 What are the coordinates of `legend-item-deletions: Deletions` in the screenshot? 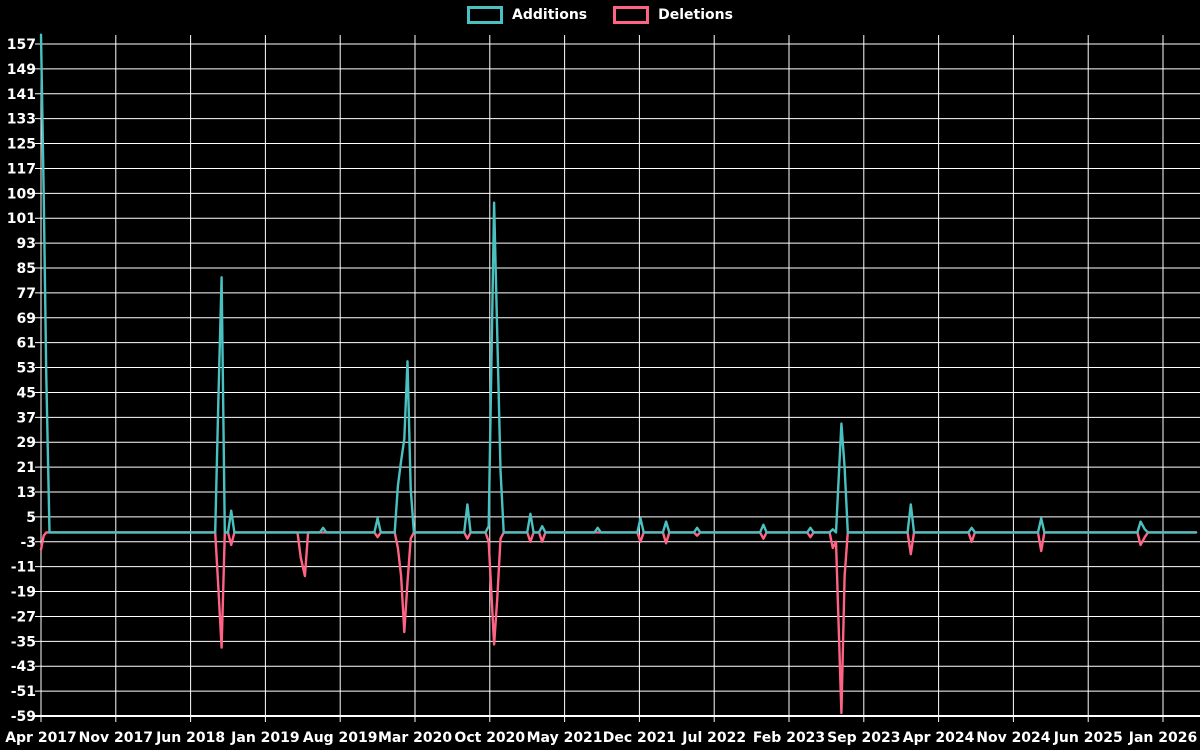 It's located at (673, 15).